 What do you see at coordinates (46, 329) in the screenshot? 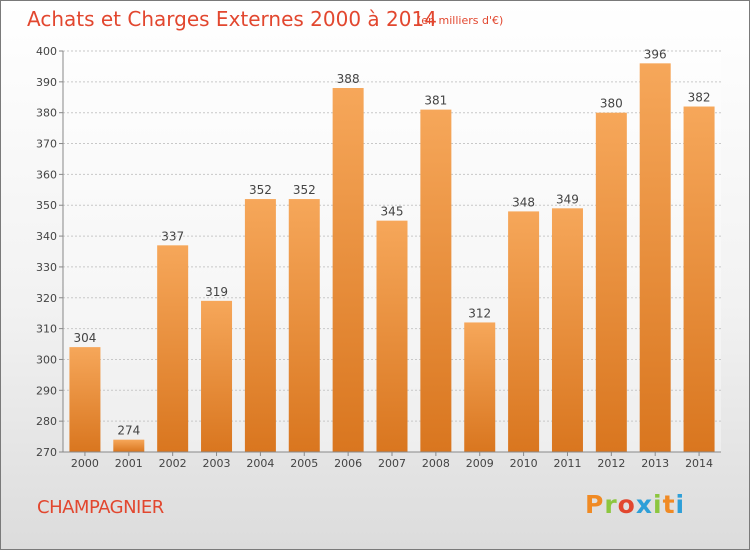
I see `y-tick-label: 310` at bounding box center [46, 329].